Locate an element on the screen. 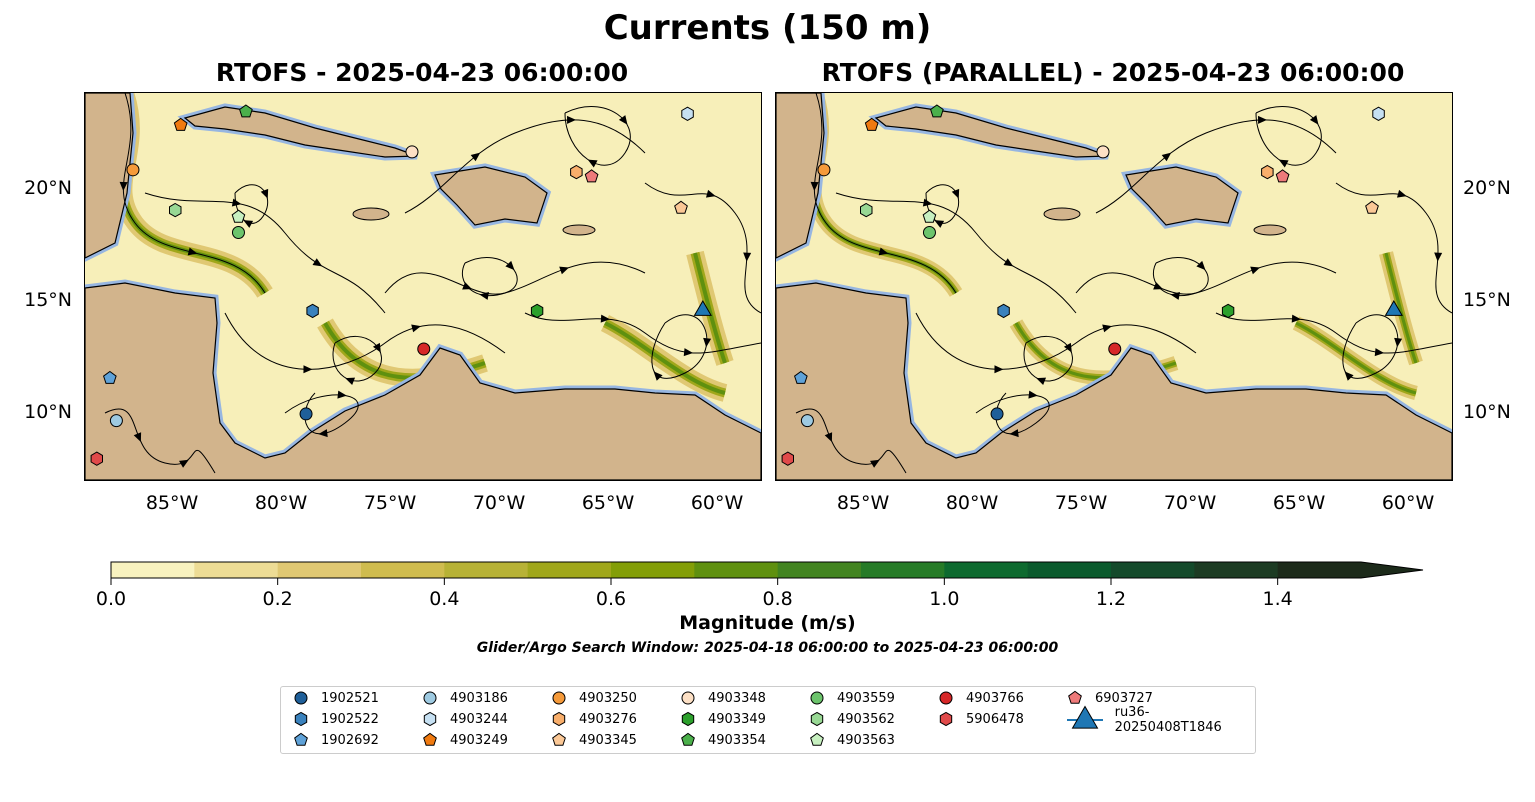 This screenshot has width=1535, height=802. colorbar-tick-label: 0.6 is located at coordinates (611, 599).